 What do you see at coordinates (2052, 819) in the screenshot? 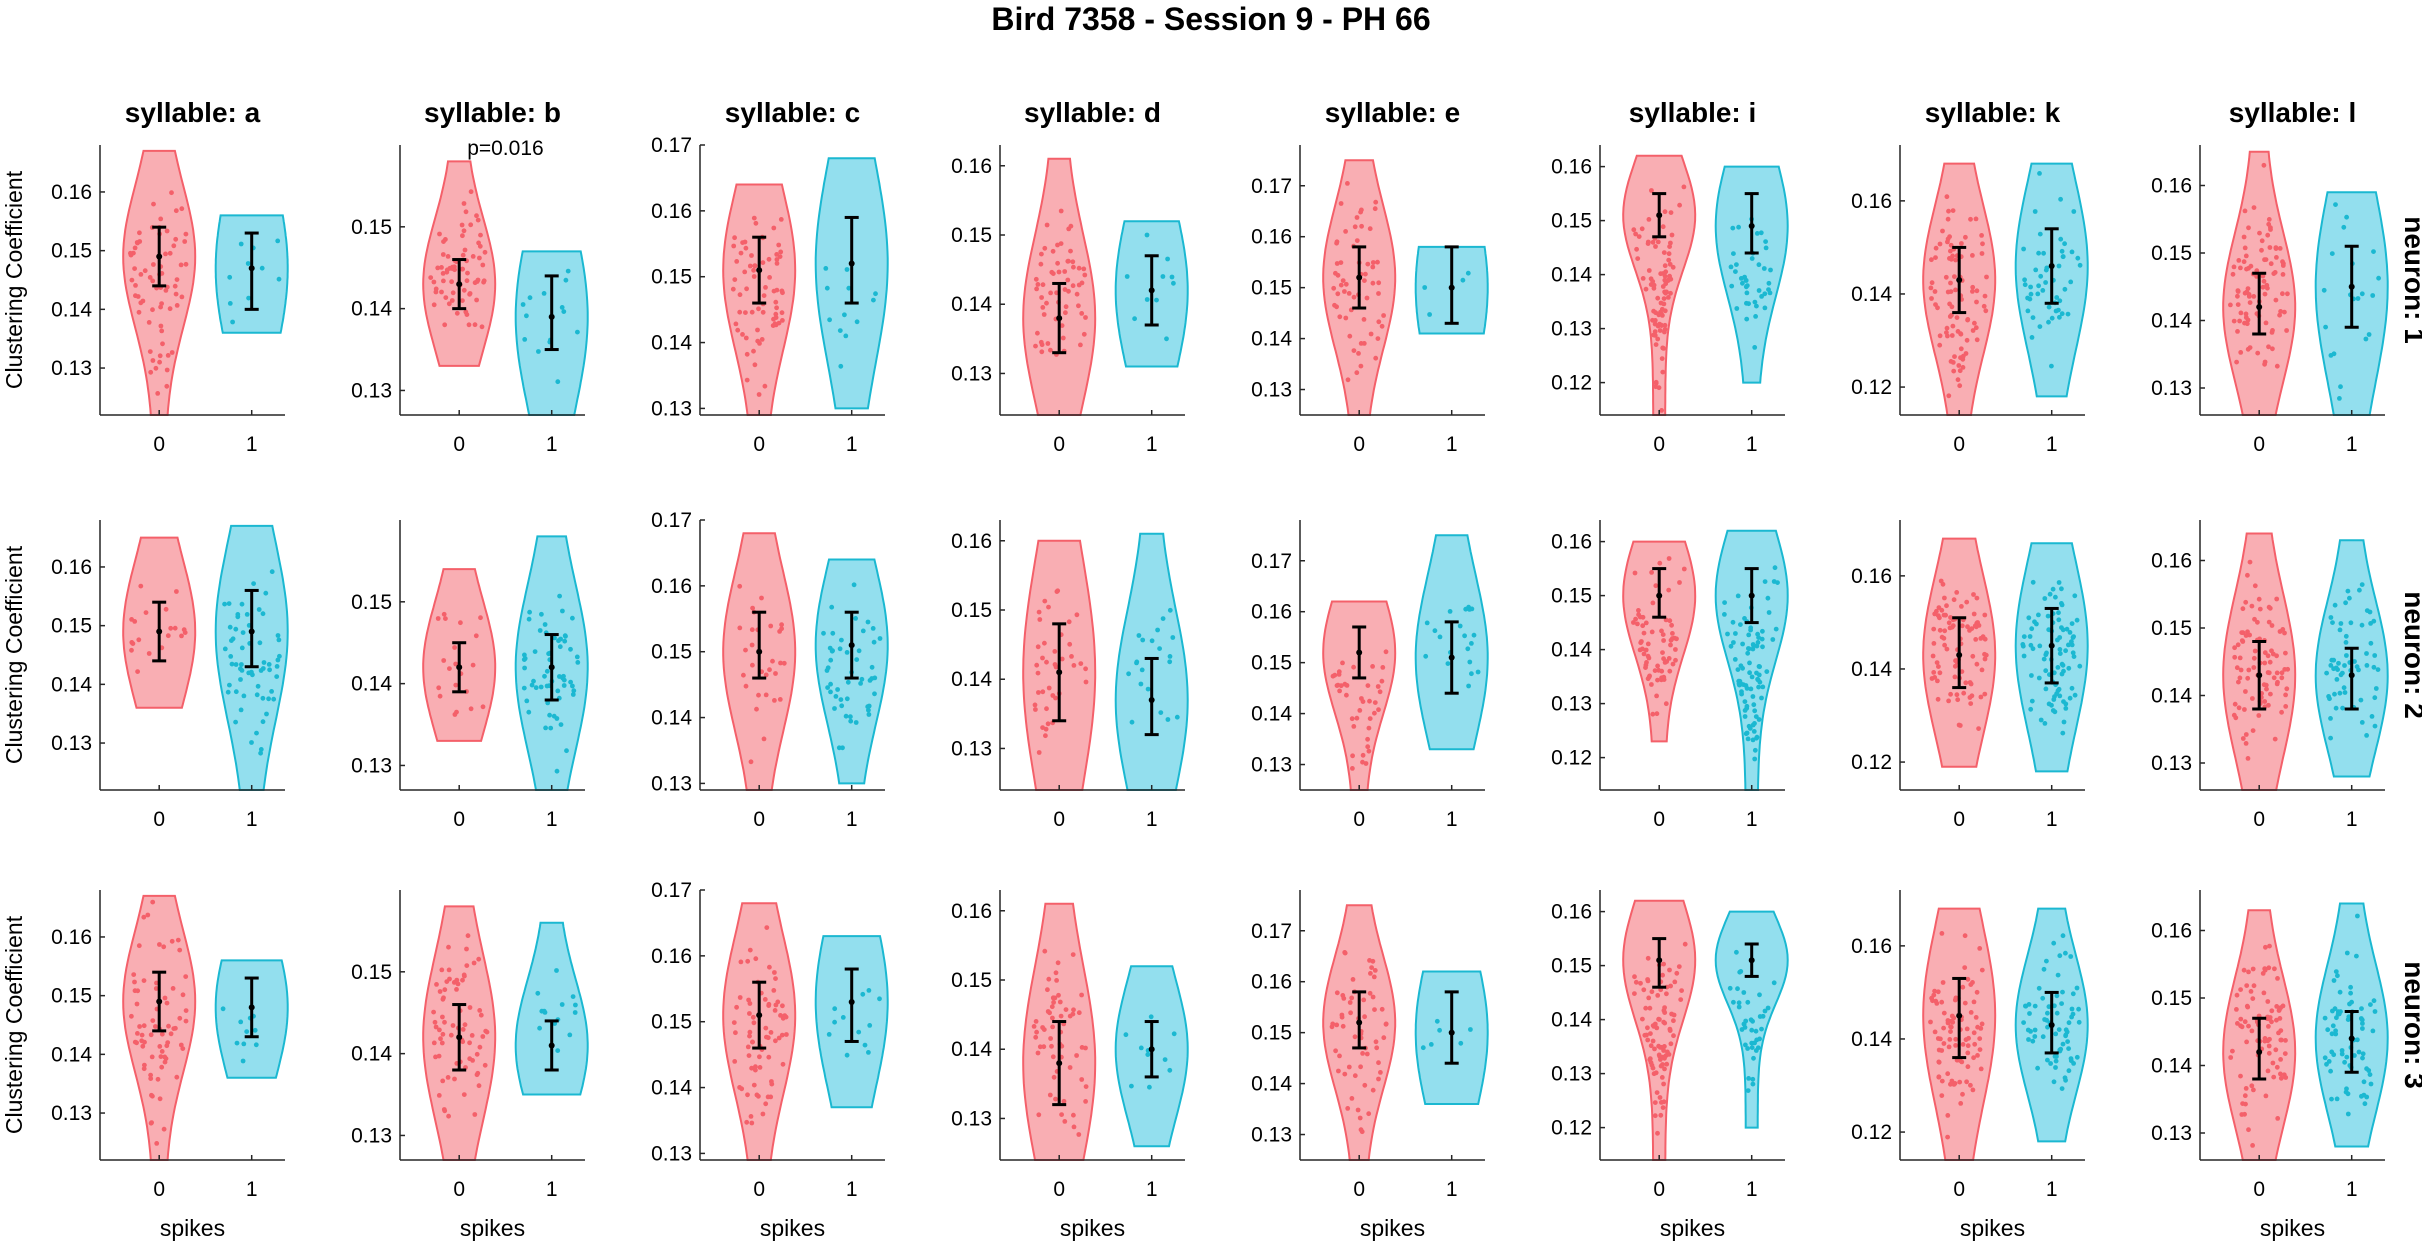
I see `x-tick-label: 1` at bounding box center [2052, 819].